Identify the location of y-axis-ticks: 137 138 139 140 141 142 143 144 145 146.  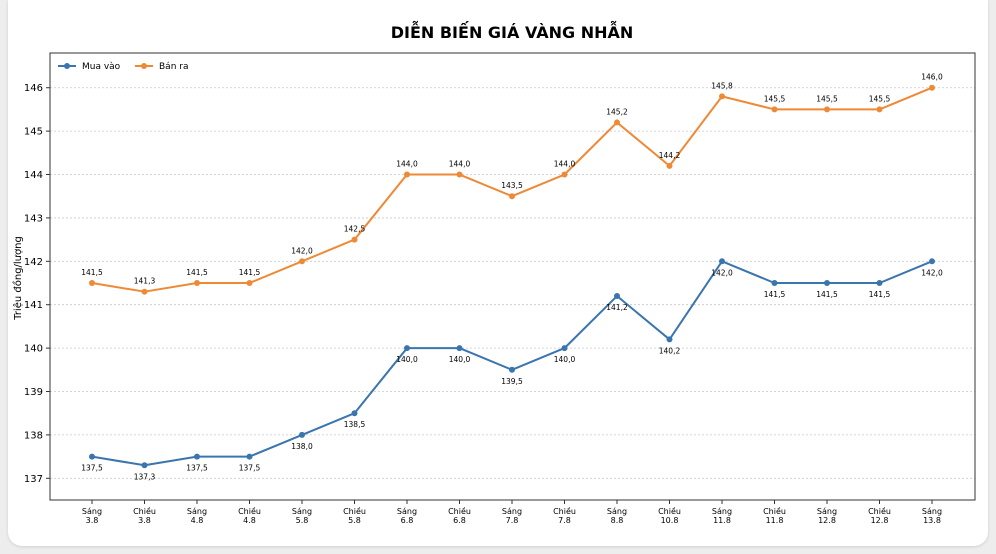
(37, 284).